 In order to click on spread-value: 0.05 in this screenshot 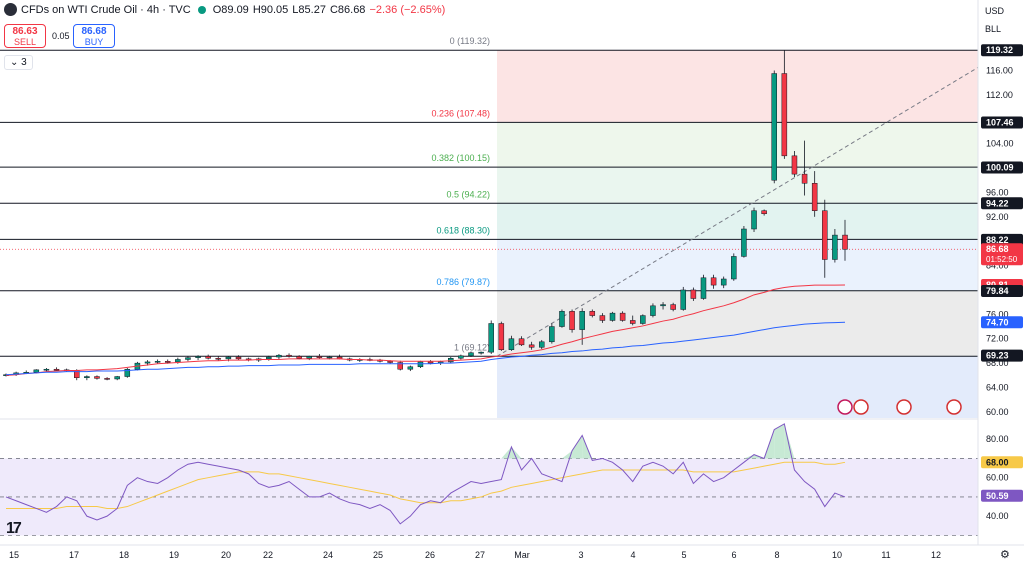, I will do `click(61, 36)`.